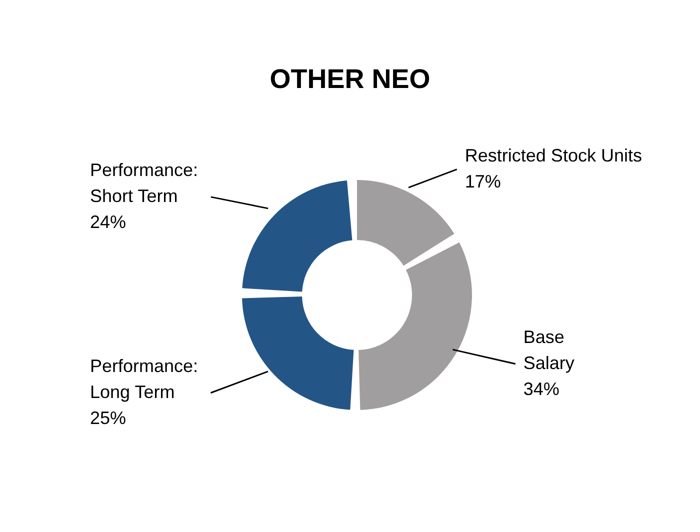 The height and width of the screenshot is (532, 700). I want to click on data-label: 17%, so click(482, 181).